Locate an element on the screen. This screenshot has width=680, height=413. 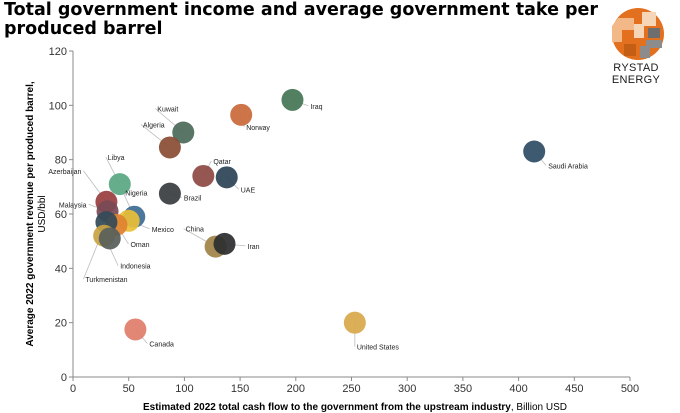
x-tick-label: 500 is located at coordinates (630, 389).